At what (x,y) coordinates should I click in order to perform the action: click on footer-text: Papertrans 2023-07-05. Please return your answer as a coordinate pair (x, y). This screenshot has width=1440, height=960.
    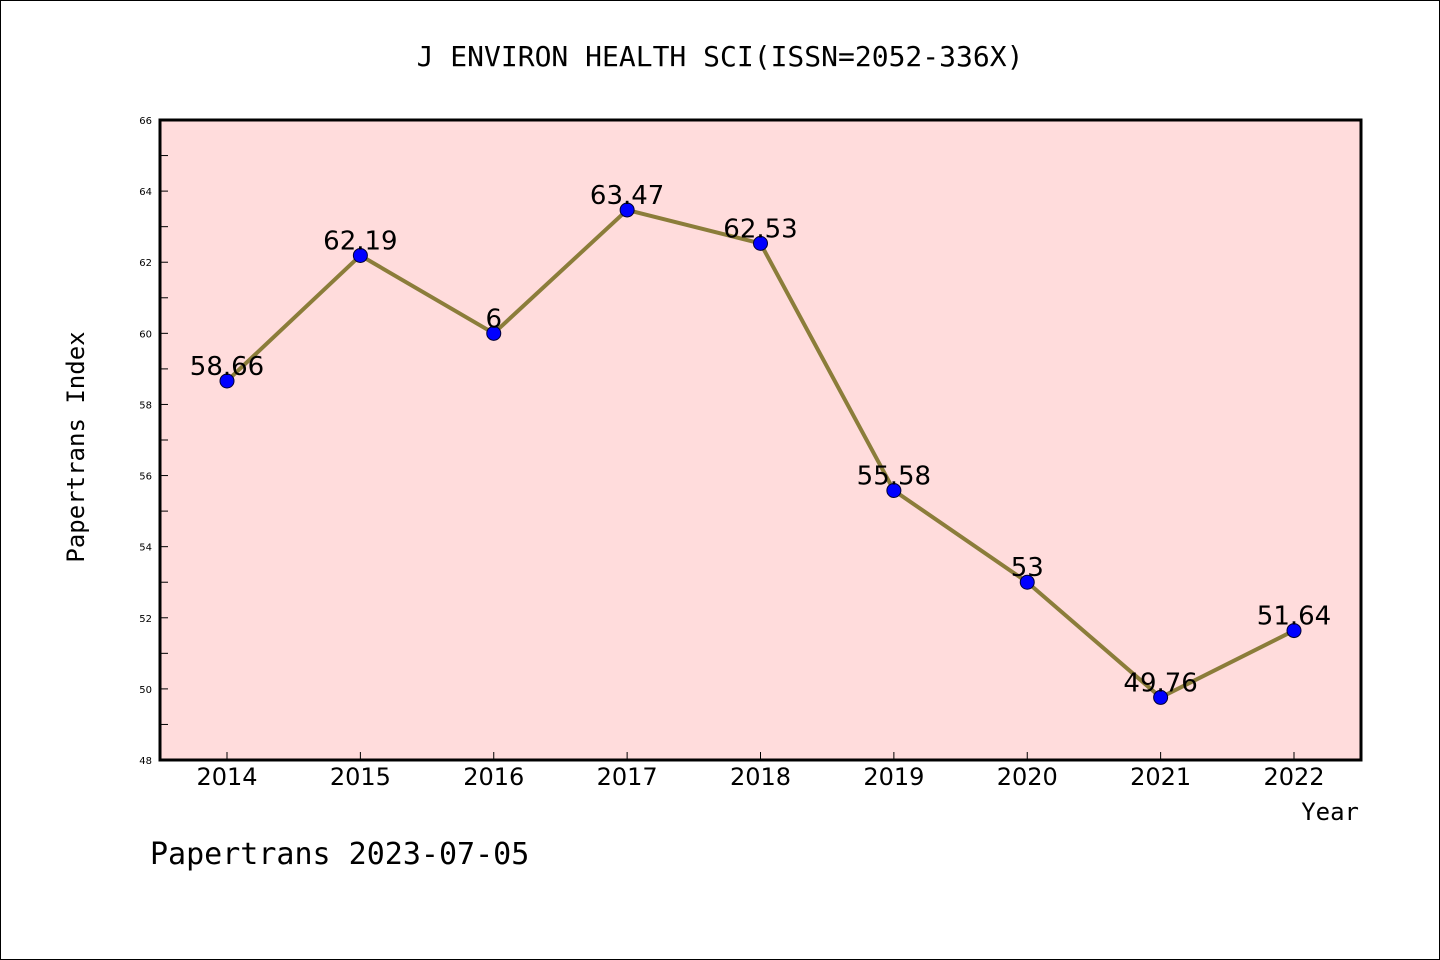
    Looking at the image, I should click on (339, 854).